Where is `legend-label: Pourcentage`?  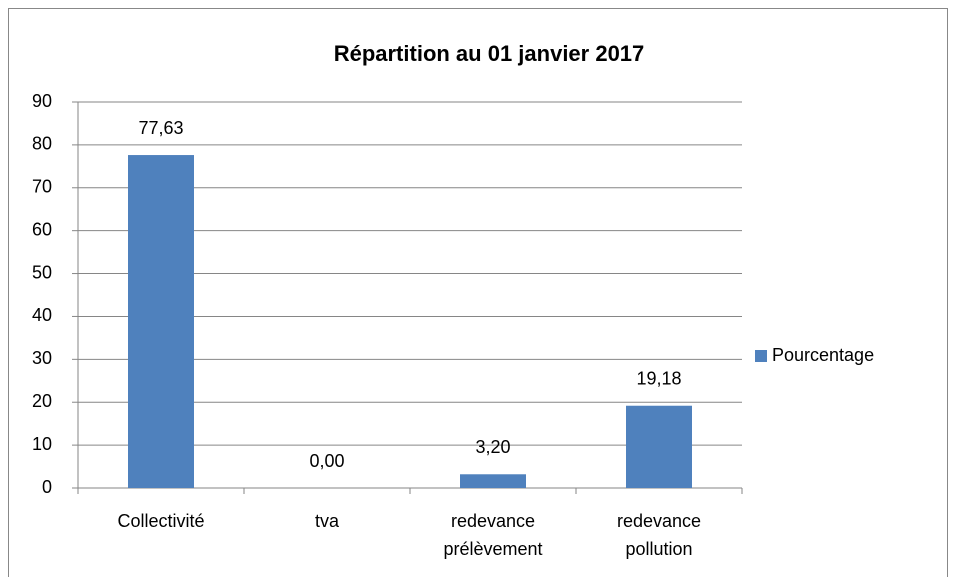 legend-label: Pourcentage is located at coordinates (823, 355).